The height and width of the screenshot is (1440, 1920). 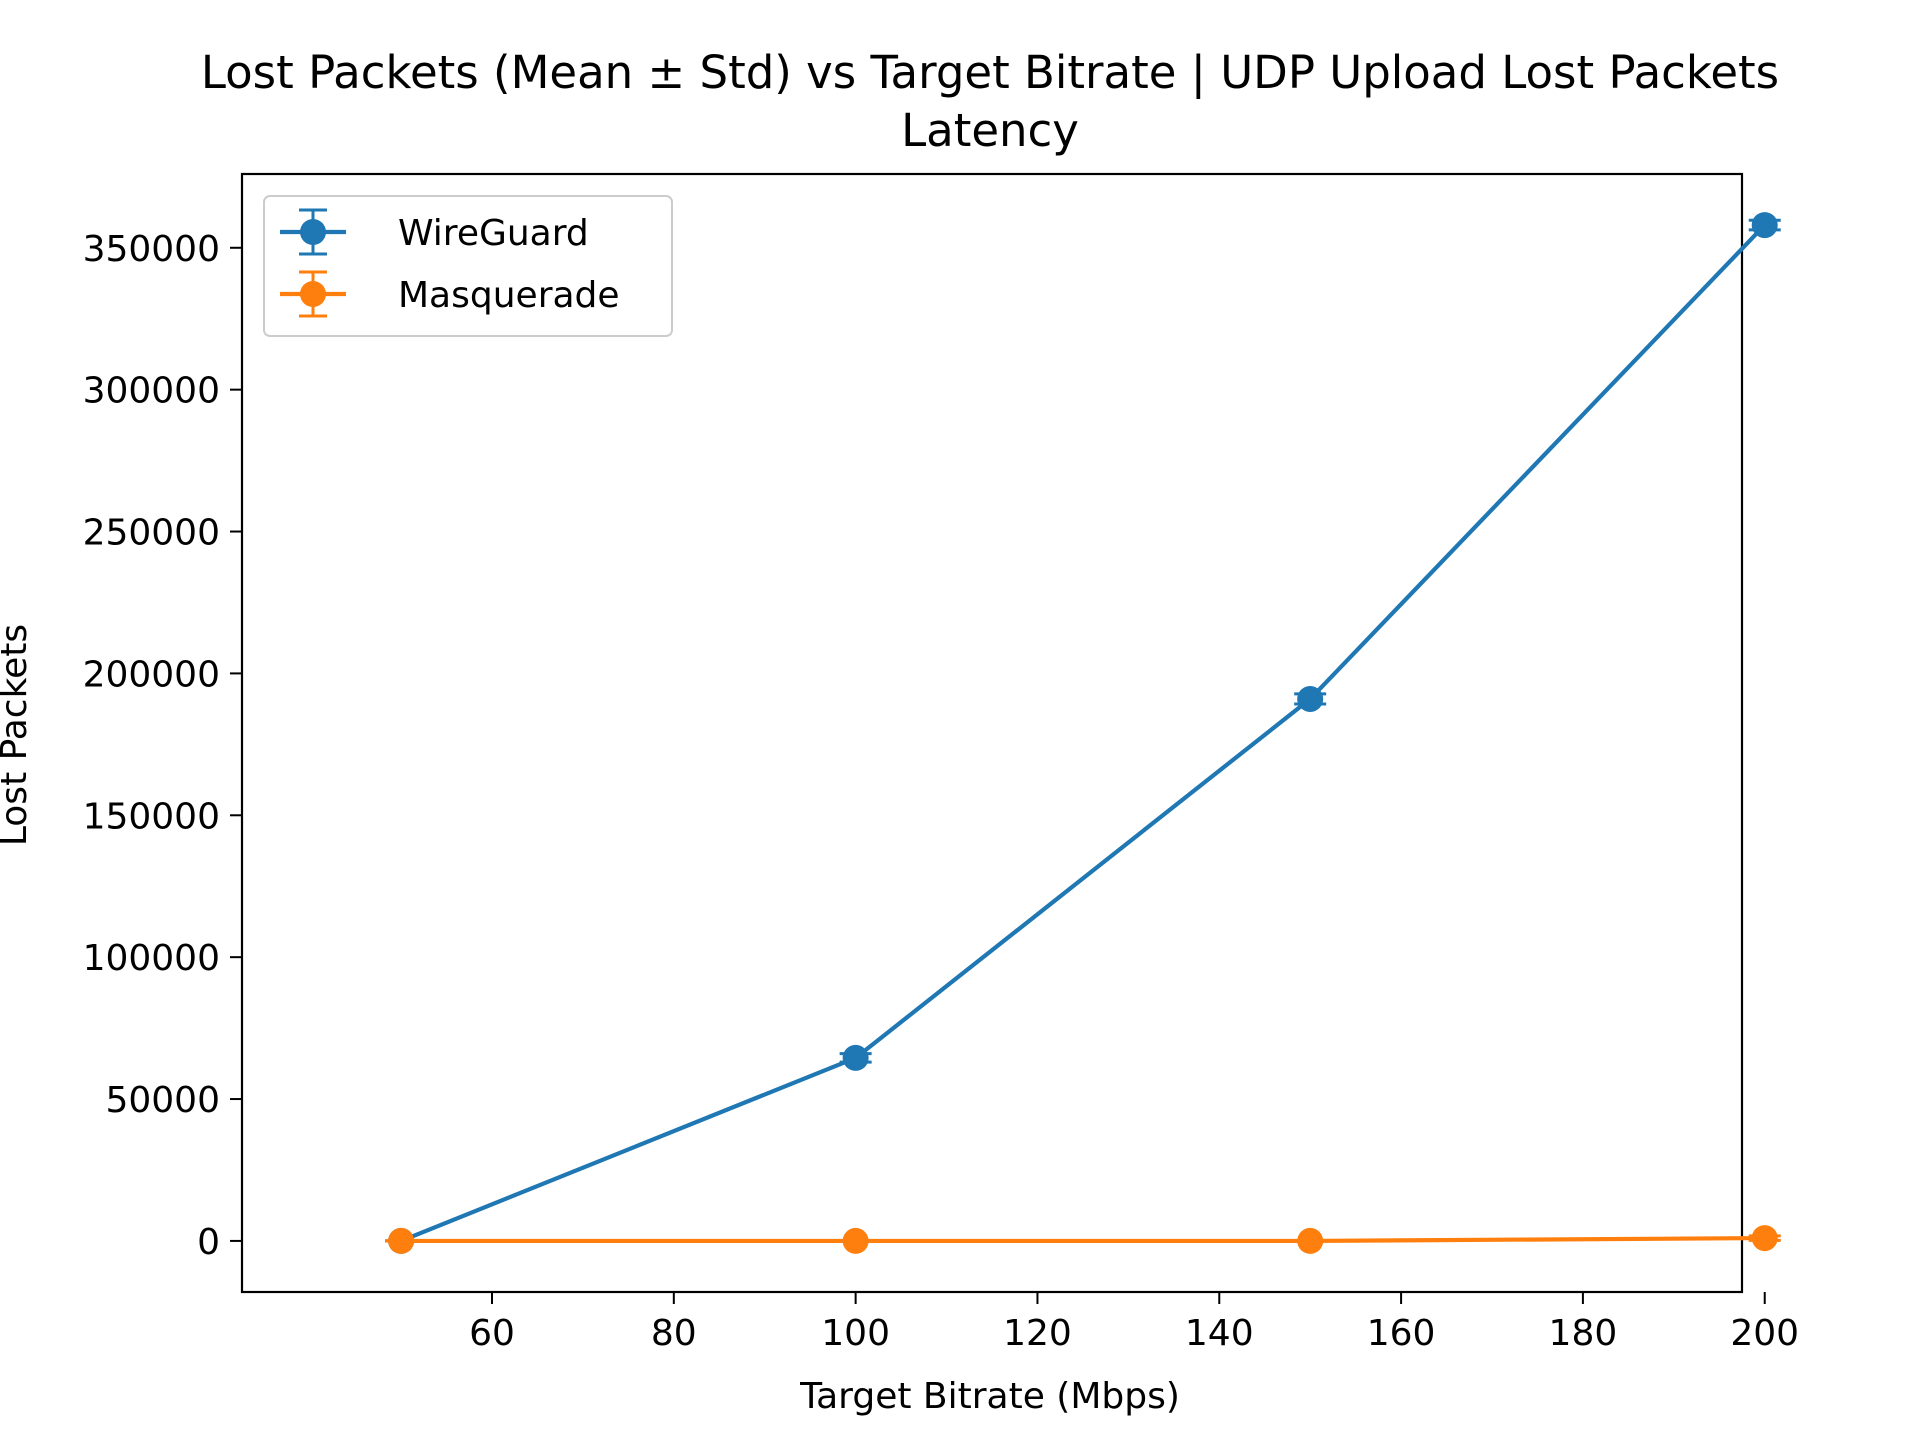 What do you see at coordinates (492, 1333) in the screenshot?
I see `x-tick-label: 60` at bounding box center [492, 1333].